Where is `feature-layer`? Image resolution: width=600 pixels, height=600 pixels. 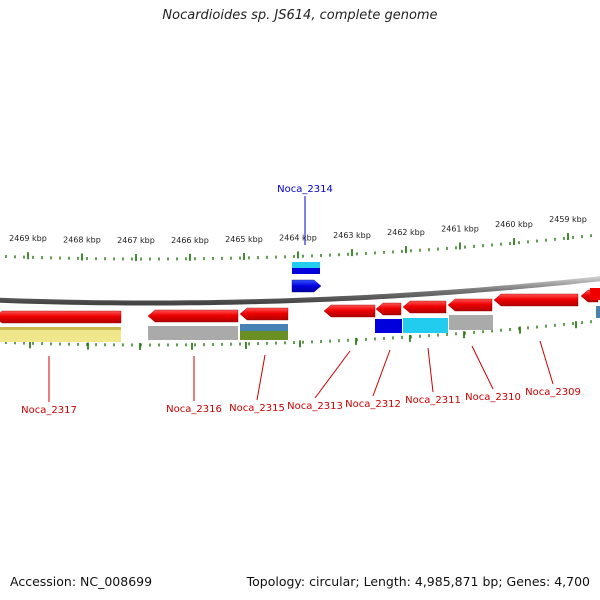 feature-layer is located at coordinates (300, 302).